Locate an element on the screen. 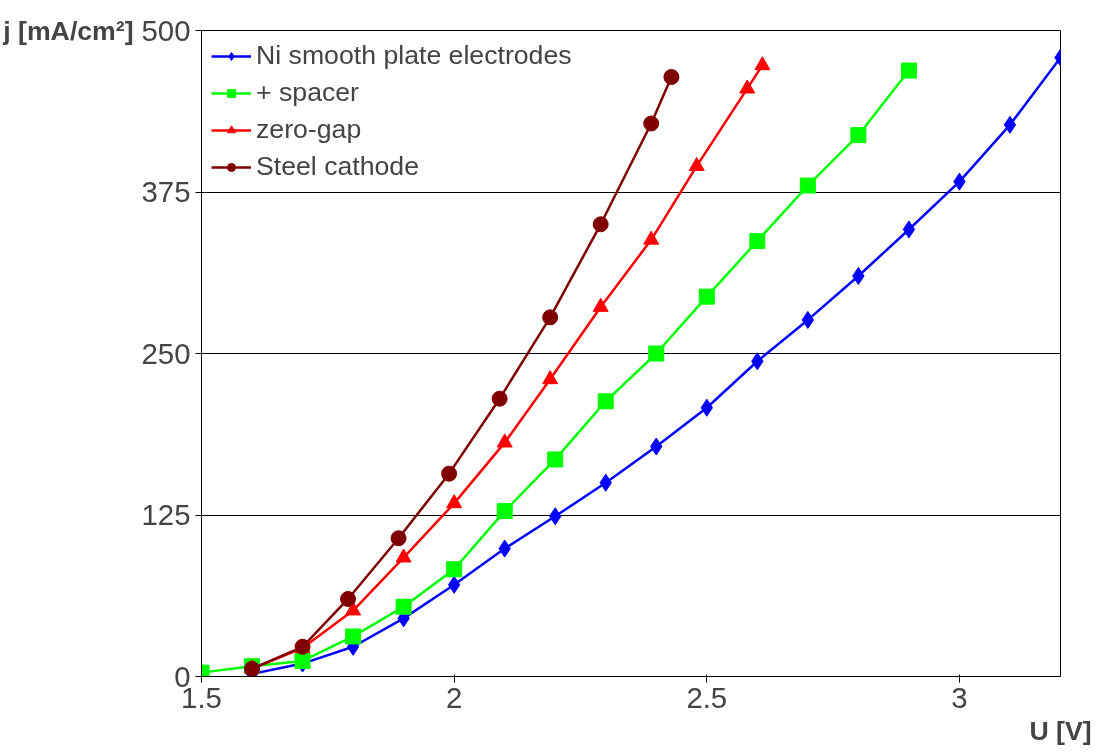 The height and width of the screenshot is (753, 1105). legend-label: + spacer is located at coordinates (307, 92).